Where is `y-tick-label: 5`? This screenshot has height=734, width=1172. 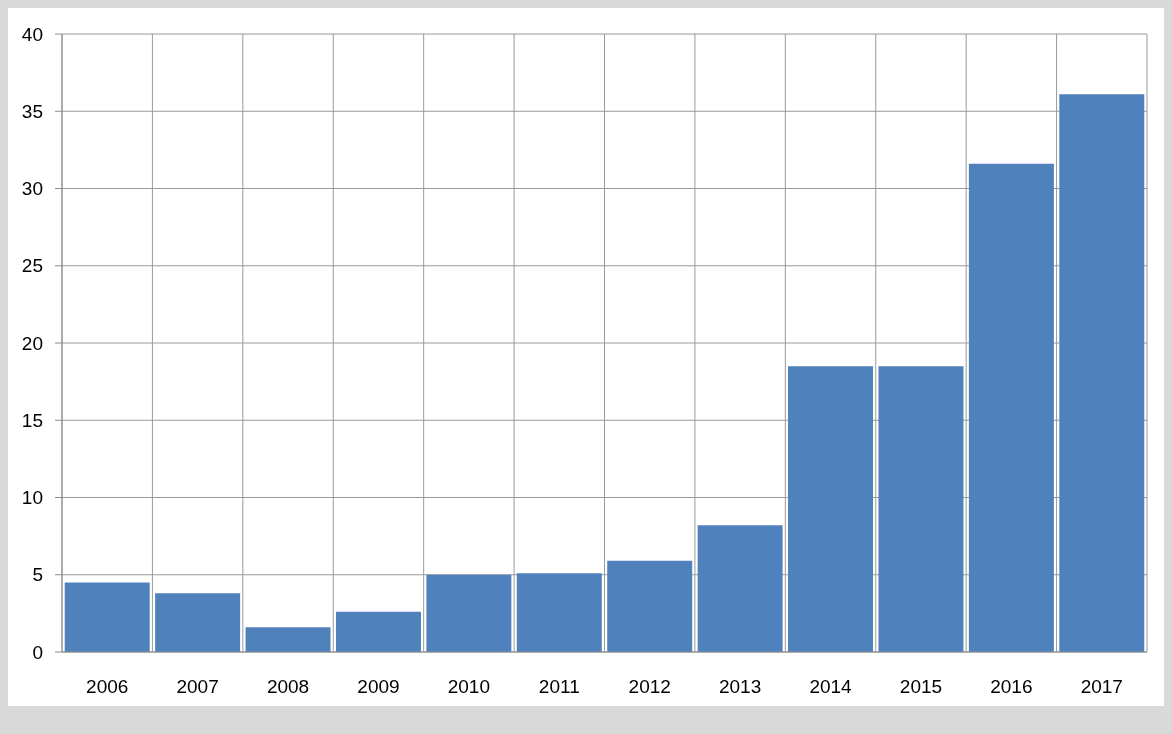
y-tick-label: 5 is located at coordinates (37, 575).